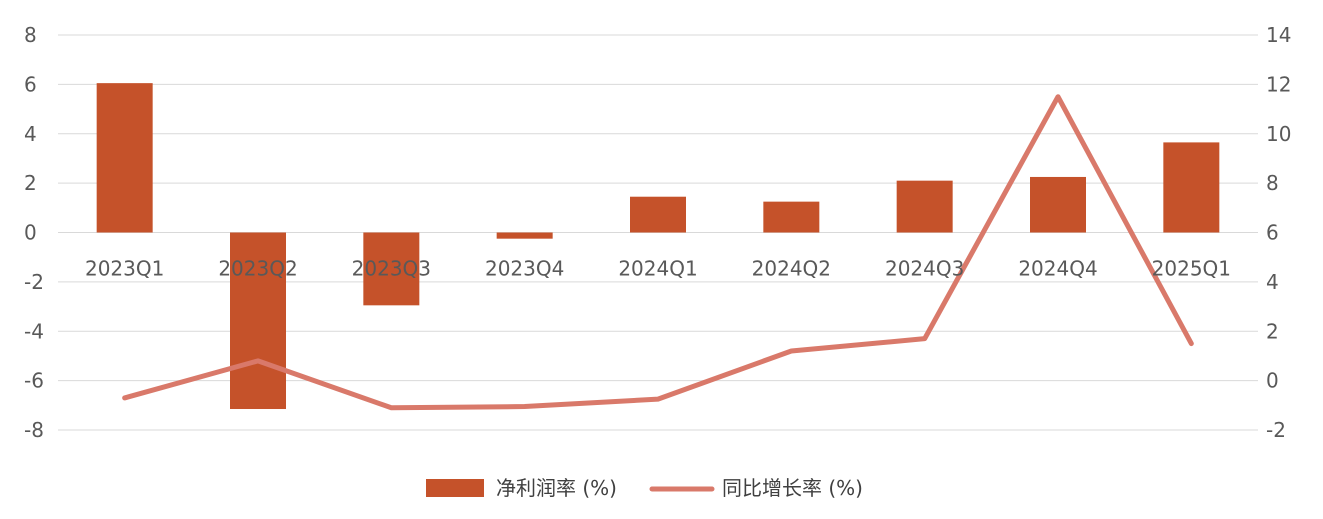 Image resolution: width=1323 pixels, height=519 pixels. I want to click on left-tick-label: 4, so click(30, 134).